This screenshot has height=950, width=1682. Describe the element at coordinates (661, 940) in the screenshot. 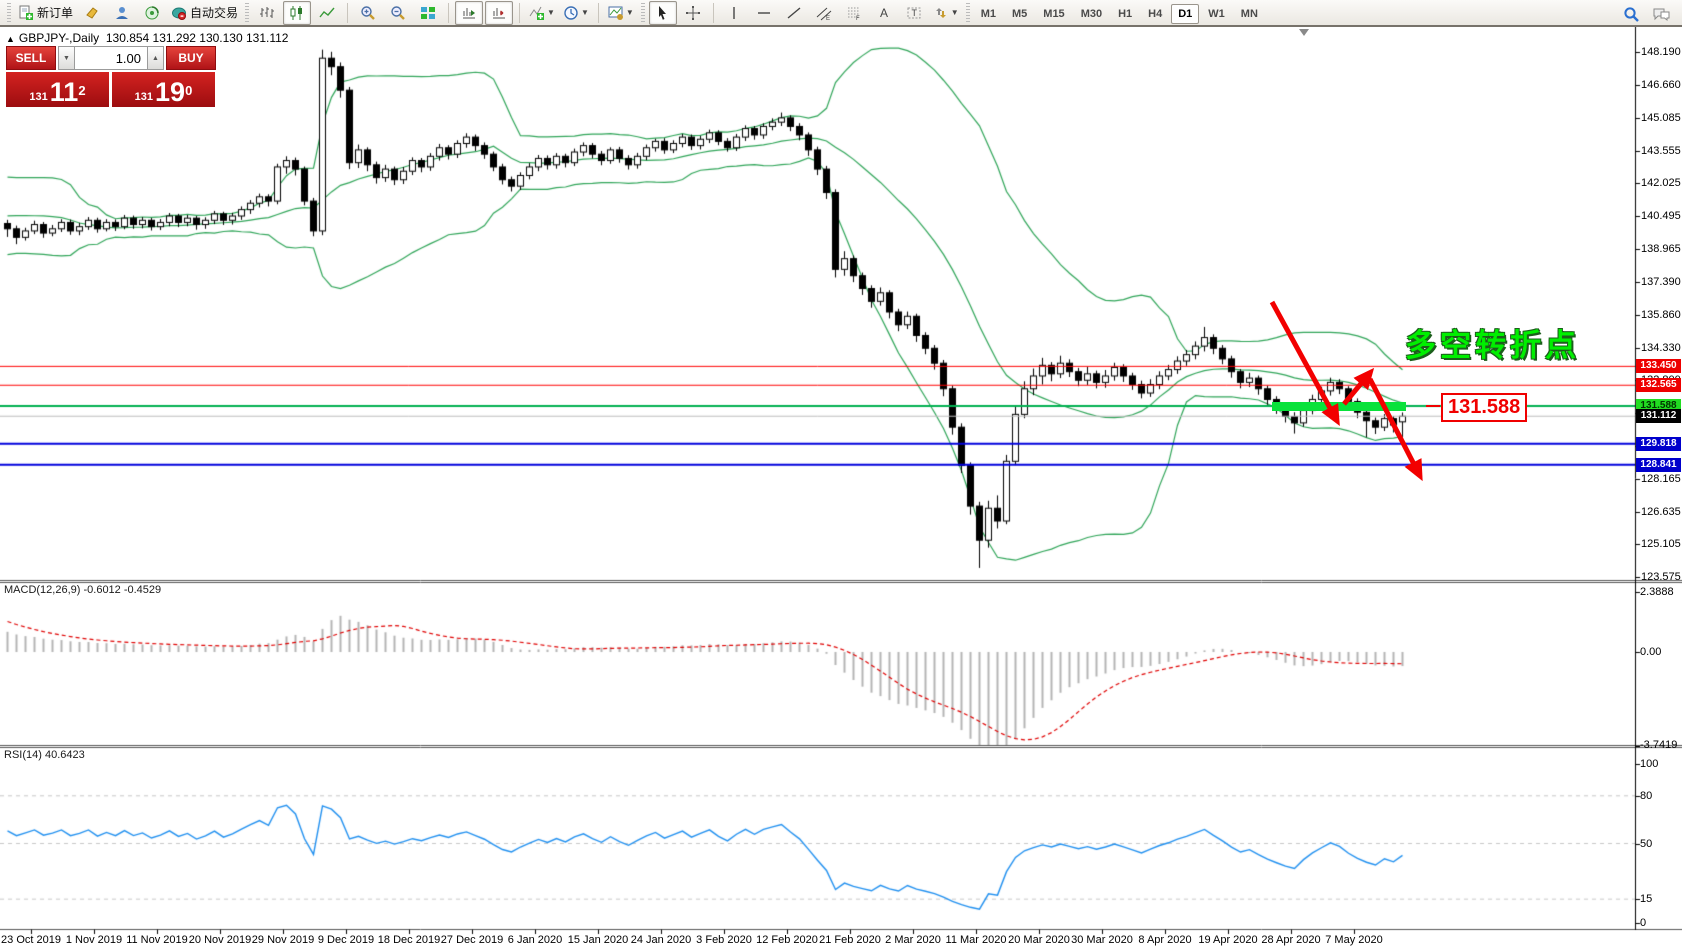

I see `date-axis-label: 24 Jan 2020` at that location.